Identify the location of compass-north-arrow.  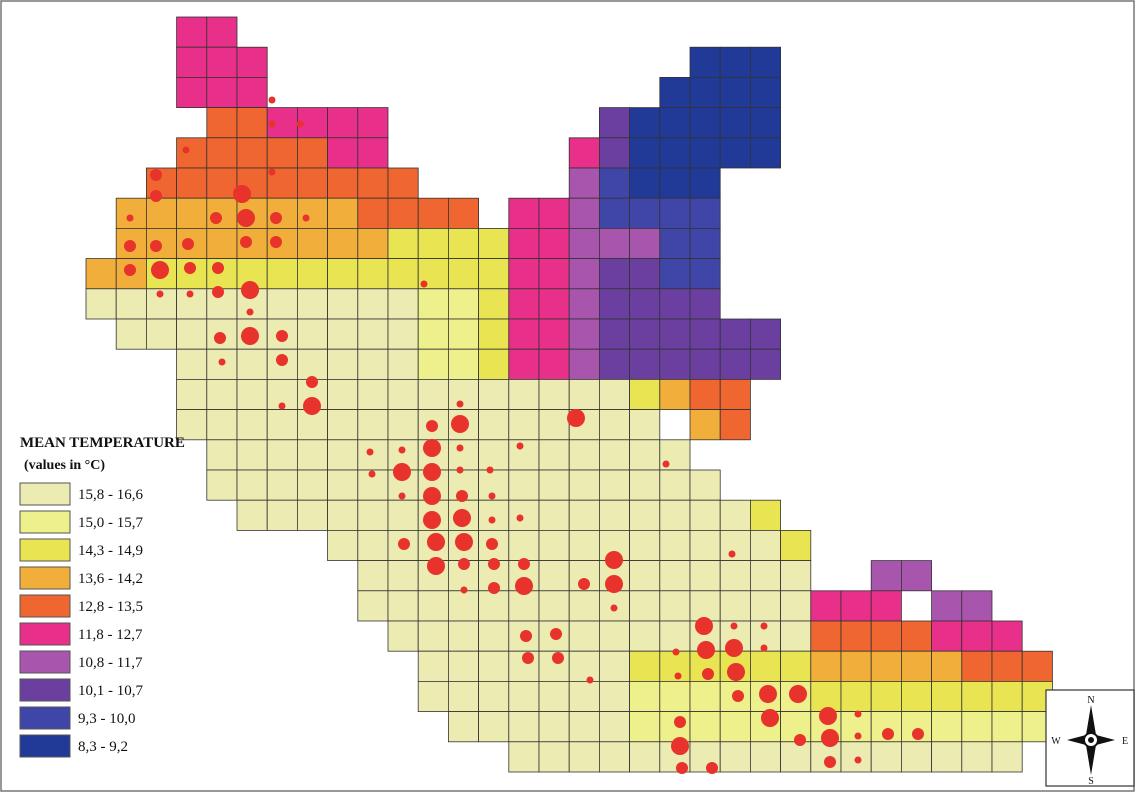
(1091, 722).